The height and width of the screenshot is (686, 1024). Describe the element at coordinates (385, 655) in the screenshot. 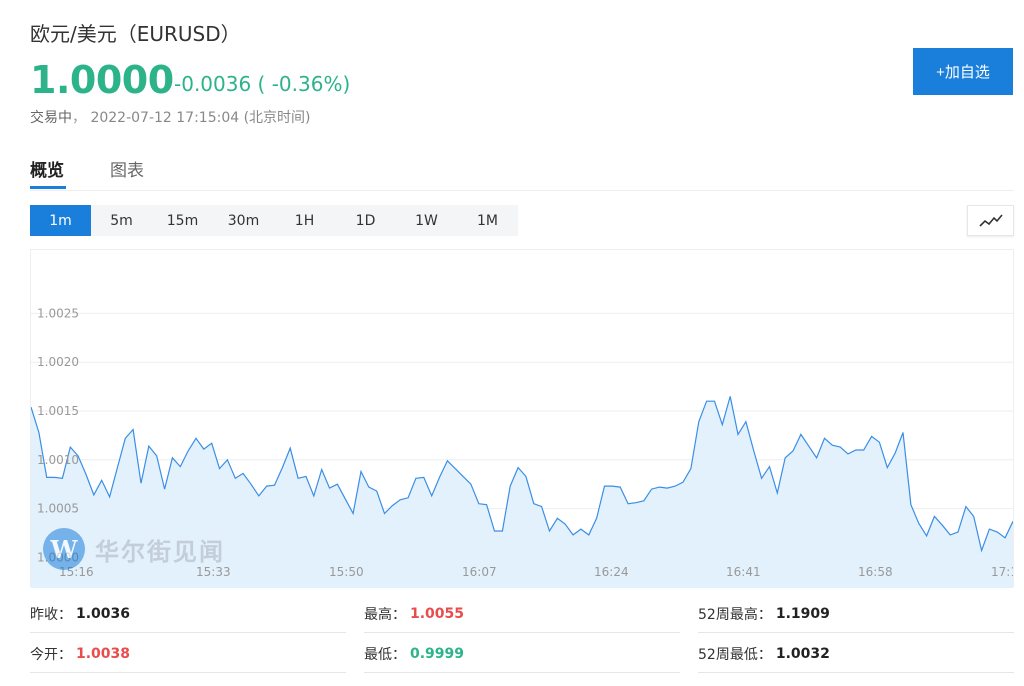

I see `stat-label: 最低：` at that location.